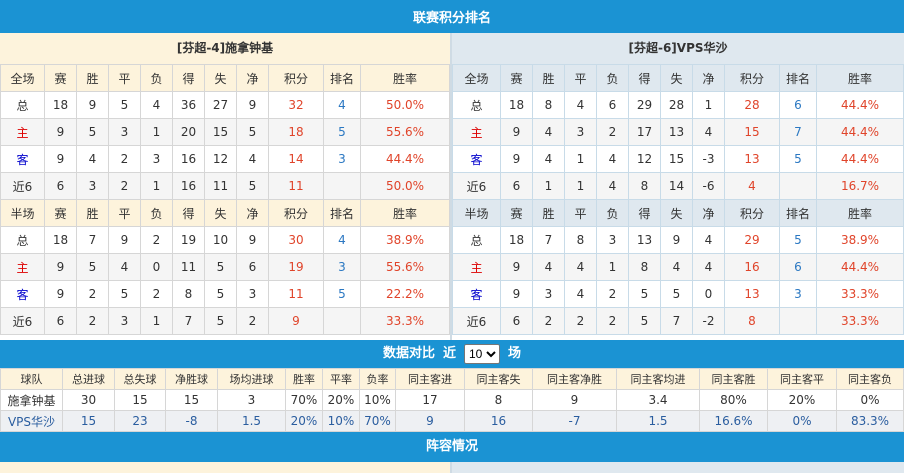 The image size is (904, 473). I want to click on stat-cell: 15, so click(752, 132).